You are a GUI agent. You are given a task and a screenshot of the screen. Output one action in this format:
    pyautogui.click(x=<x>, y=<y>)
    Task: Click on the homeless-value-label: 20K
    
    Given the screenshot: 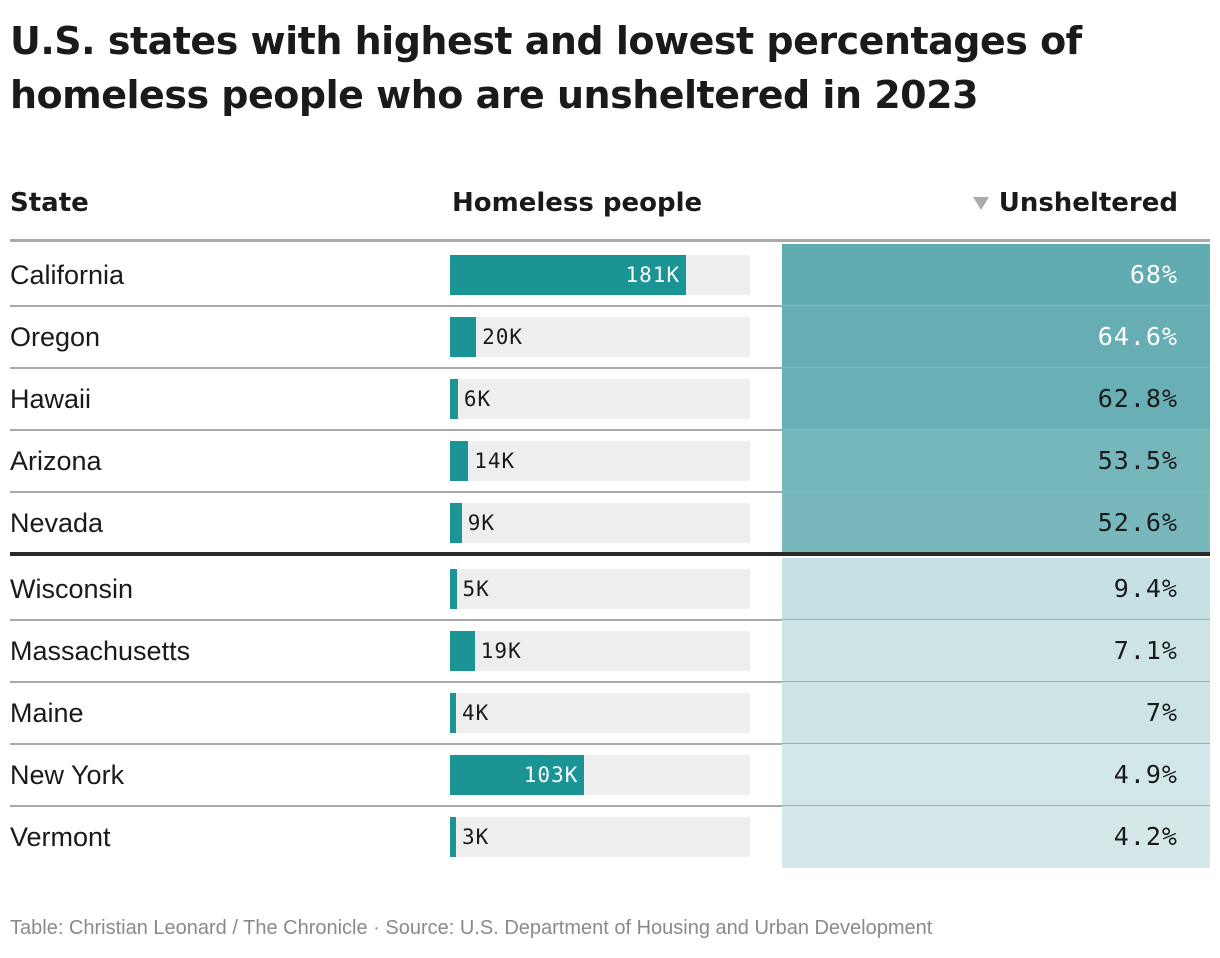 What is the action you would take?
    pyautogui.click(x=503, y=337)
    